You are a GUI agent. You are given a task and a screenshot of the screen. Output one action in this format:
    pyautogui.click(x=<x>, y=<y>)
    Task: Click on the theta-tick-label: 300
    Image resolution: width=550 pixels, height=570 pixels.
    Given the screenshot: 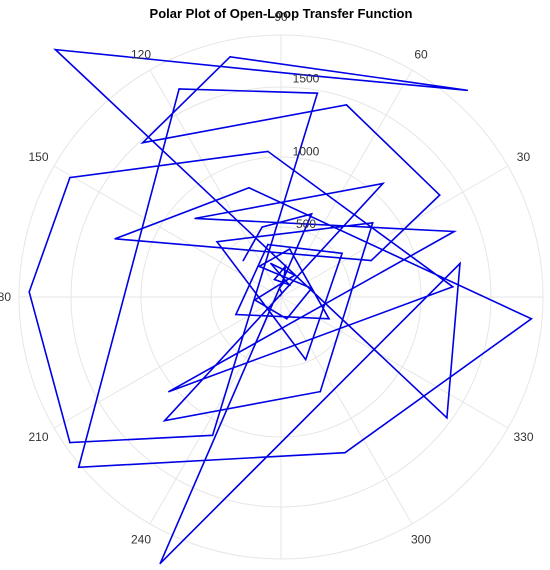 What is the action you would take?
    pyautogui.click(x=421, y=539)
    